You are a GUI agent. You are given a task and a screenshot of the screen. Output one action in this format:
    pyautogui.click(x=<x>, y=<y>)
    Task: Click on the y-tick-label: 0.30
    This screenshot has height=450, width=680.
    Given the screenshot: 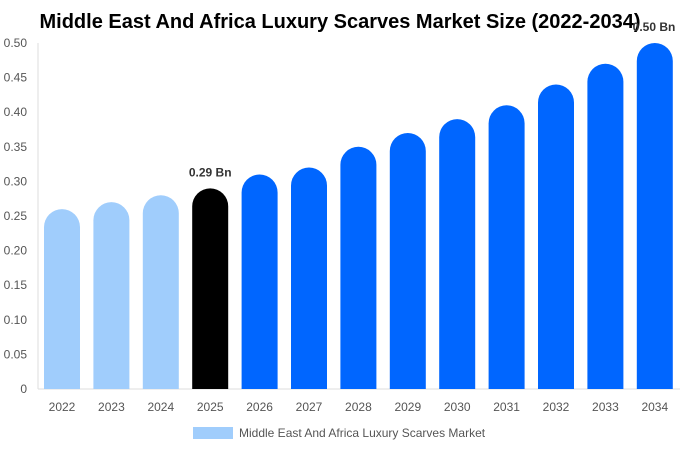 What is the action you would take?
    pyautogui.click(x=16, y=181)
    